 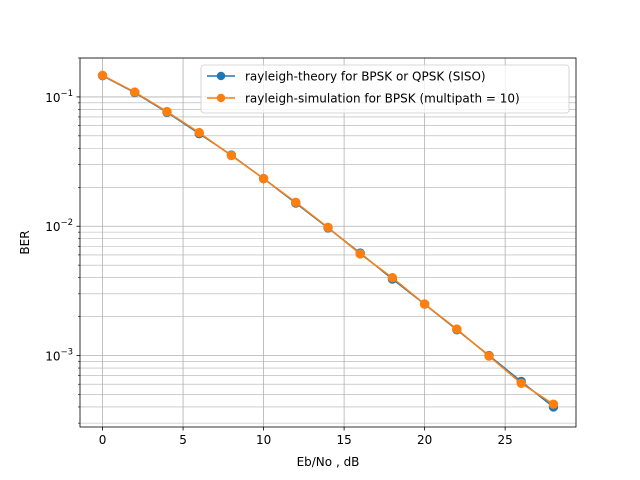 What do you see at coordinates (343, 440) in the screenshot?
I see `x-tick-label: 15` at bounding box center [343, 440].